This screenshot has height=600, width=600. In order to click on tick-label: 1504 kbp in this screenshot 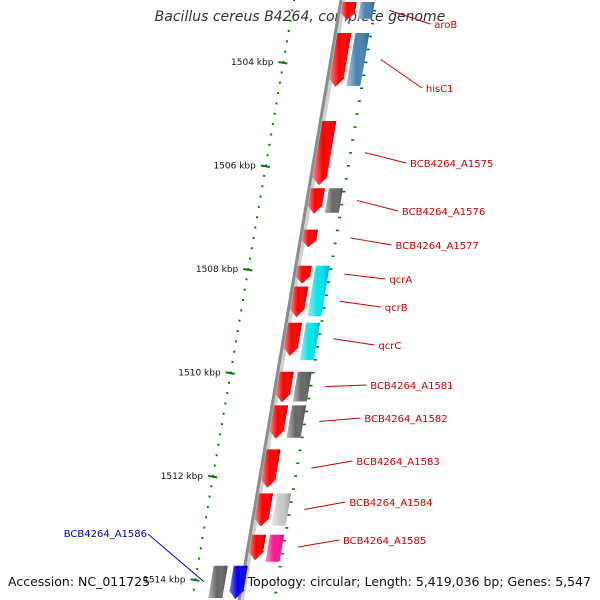, I will do `click(252, 63)`.